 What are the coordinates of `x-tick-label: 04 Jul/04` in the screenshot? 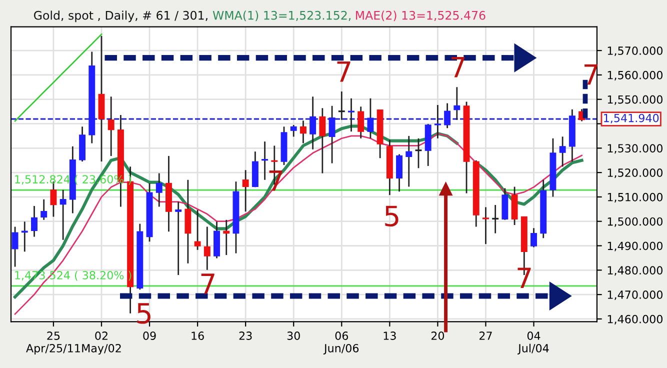 It's located at (533, 343).